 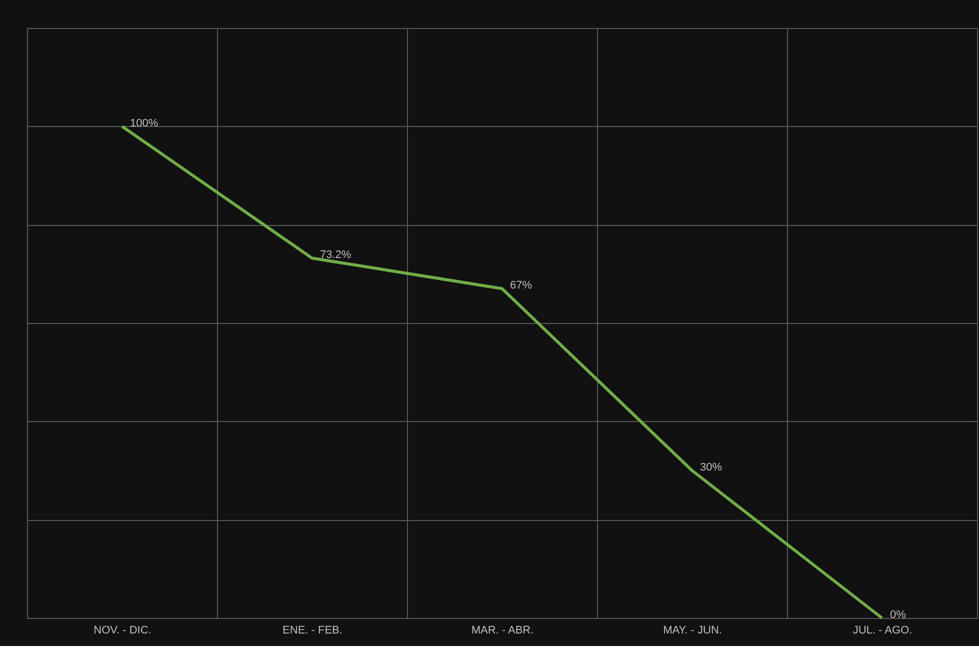 What do you see at coordinates (502, 630) in the screenshot?
I see `x-tick-label: MAR. - ABR.` at bounding box center [502, 630].